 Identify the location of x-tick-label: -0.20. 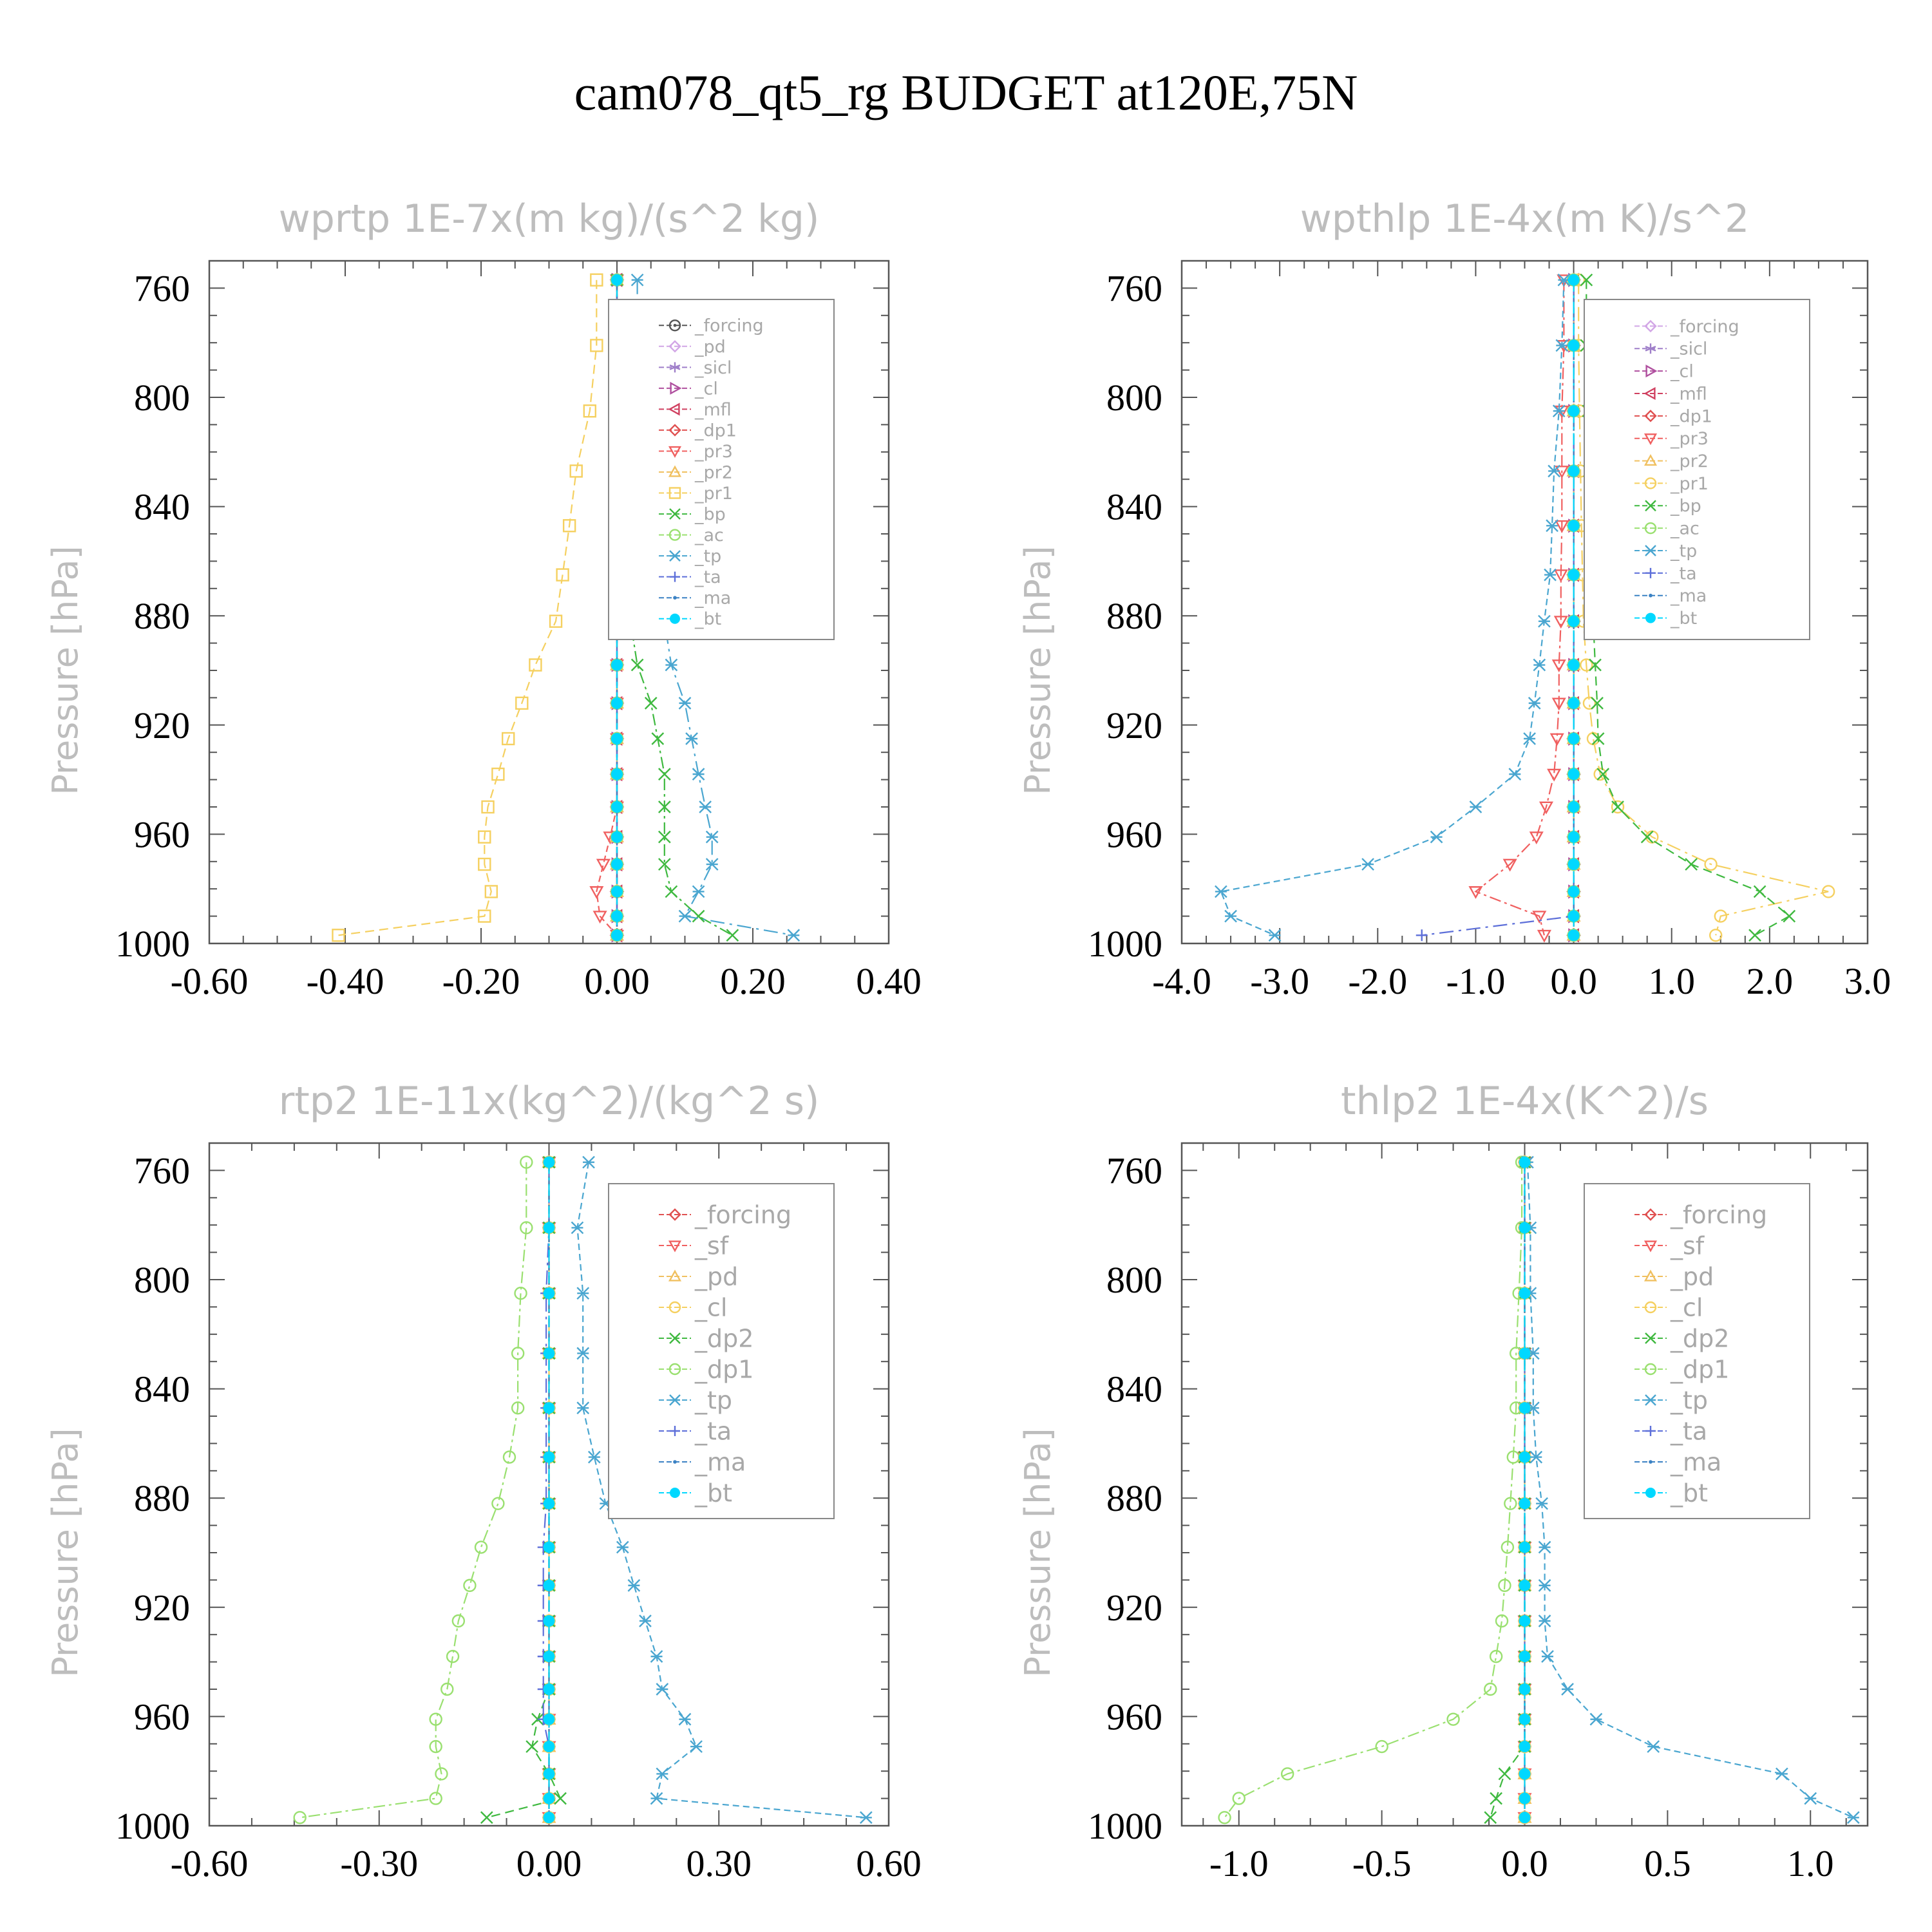
(481, 981).